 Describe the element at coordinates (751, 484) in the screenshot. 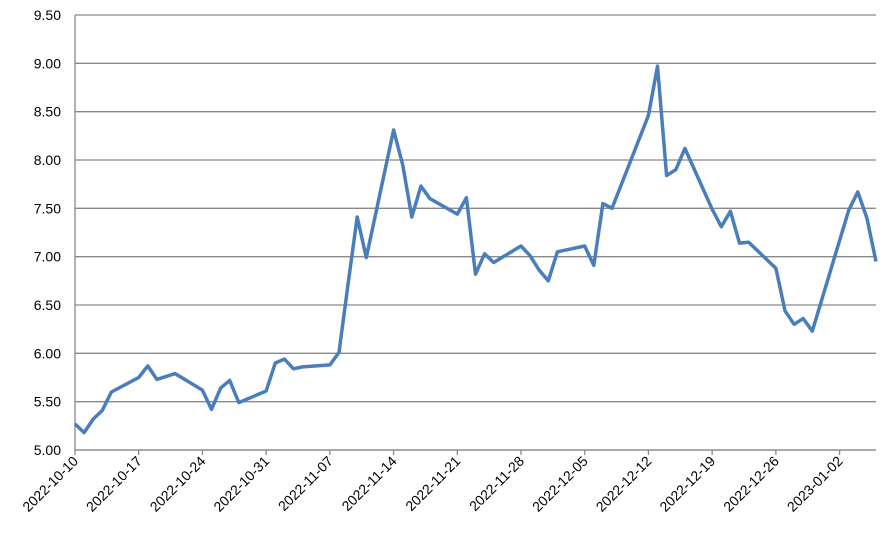

I see `x-tick-label: 2022-12-26` at that location.